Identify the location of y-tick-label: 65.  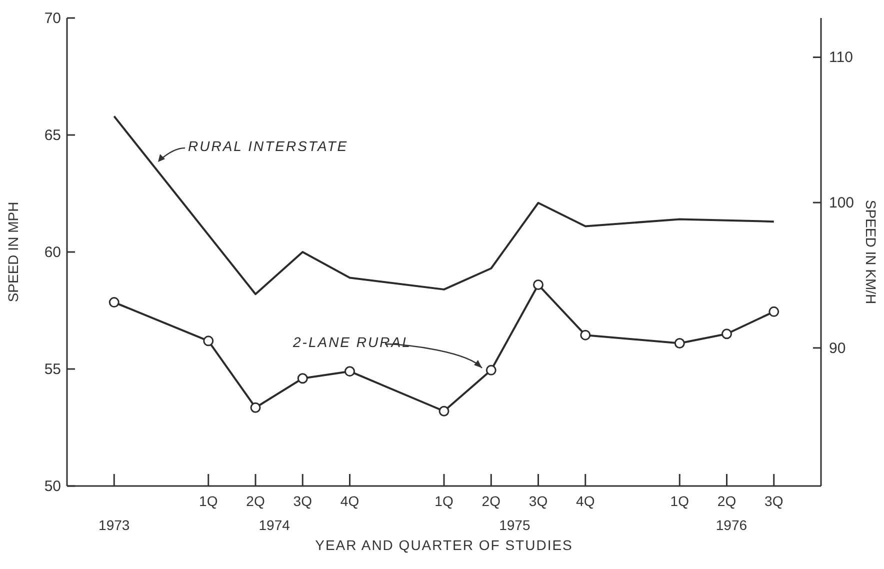
(52, 135).